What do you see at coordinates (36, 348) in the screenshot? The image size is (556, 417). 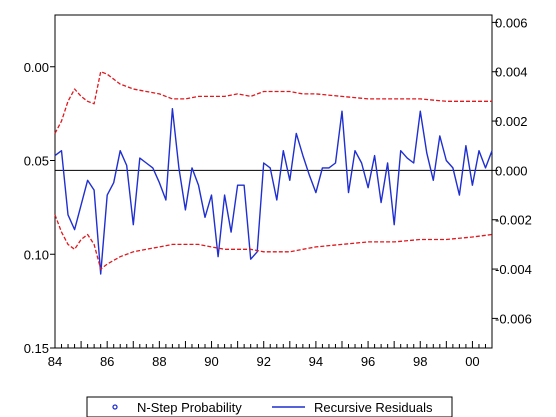 I see `left-axis-tick-label: 0.15` at bounding box center [36, 348].